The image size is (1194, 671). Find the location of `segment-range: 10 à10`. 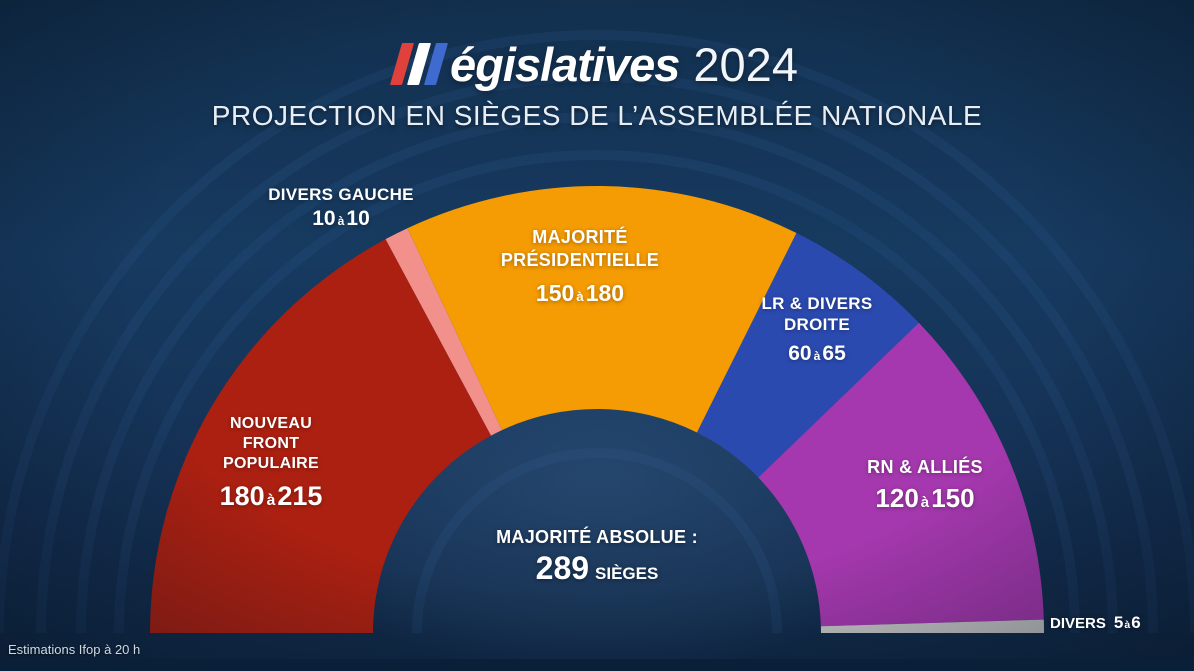

segment-range: 10 à10 is located at coordinates (341, 219).